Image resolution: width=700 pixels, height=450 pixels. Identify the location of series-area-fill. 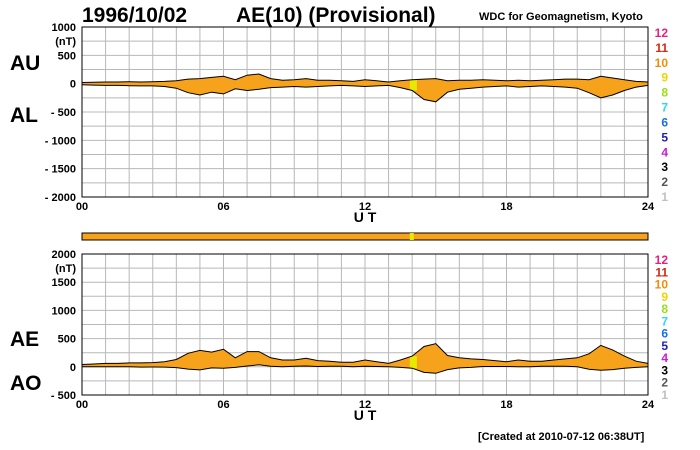
(365, 358).